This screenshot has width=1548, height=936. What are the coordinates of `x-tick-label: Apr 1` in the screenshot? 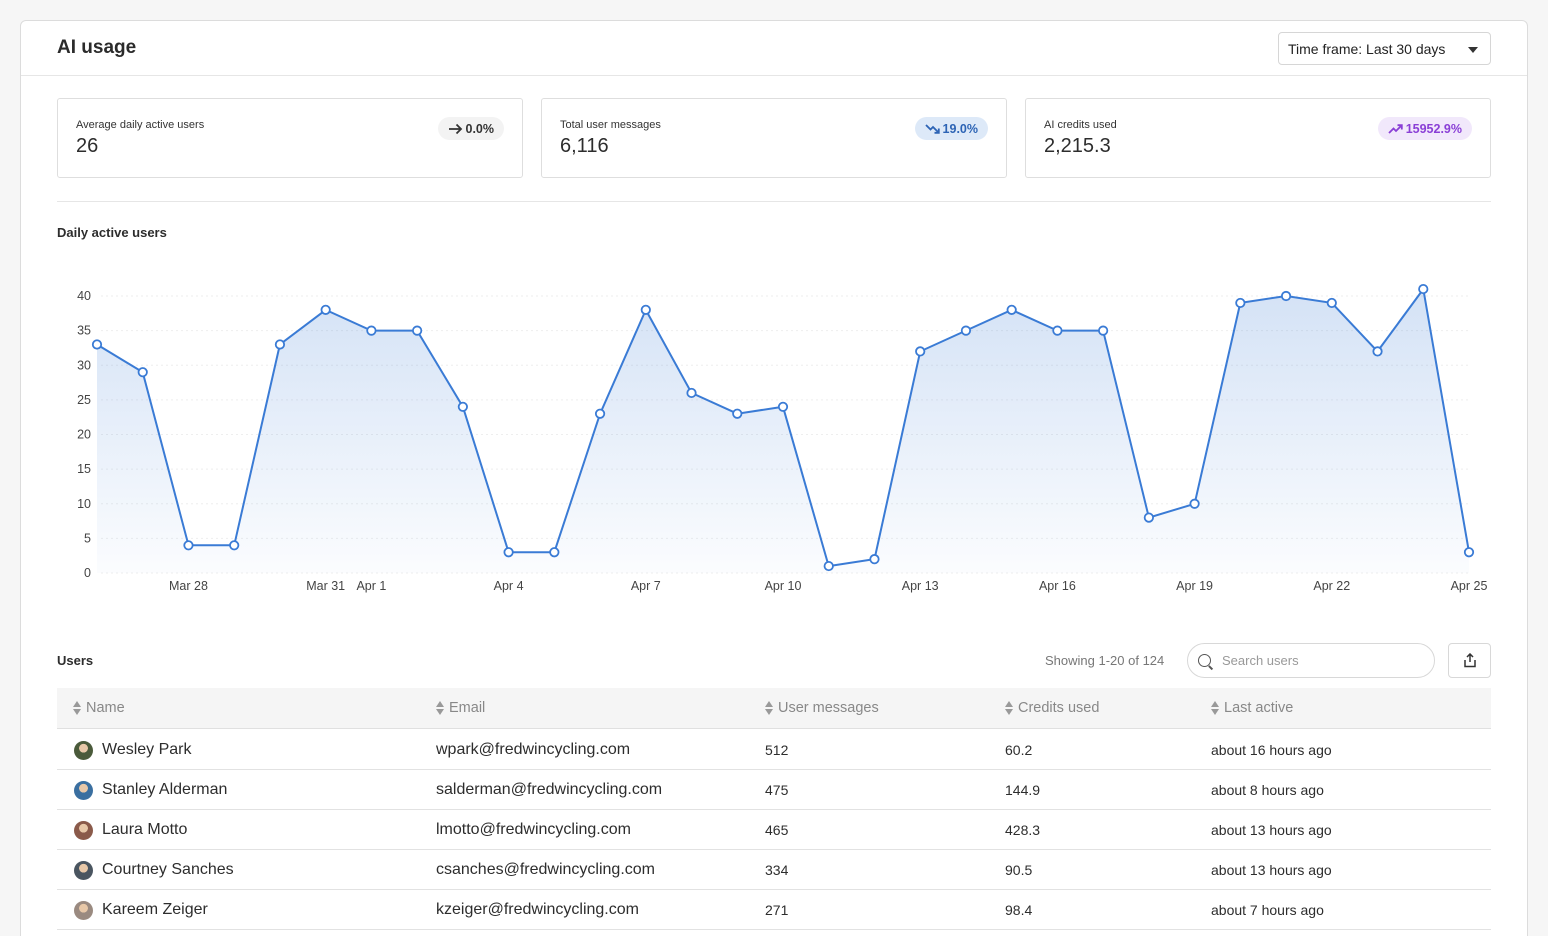 It's located at (371, 586).